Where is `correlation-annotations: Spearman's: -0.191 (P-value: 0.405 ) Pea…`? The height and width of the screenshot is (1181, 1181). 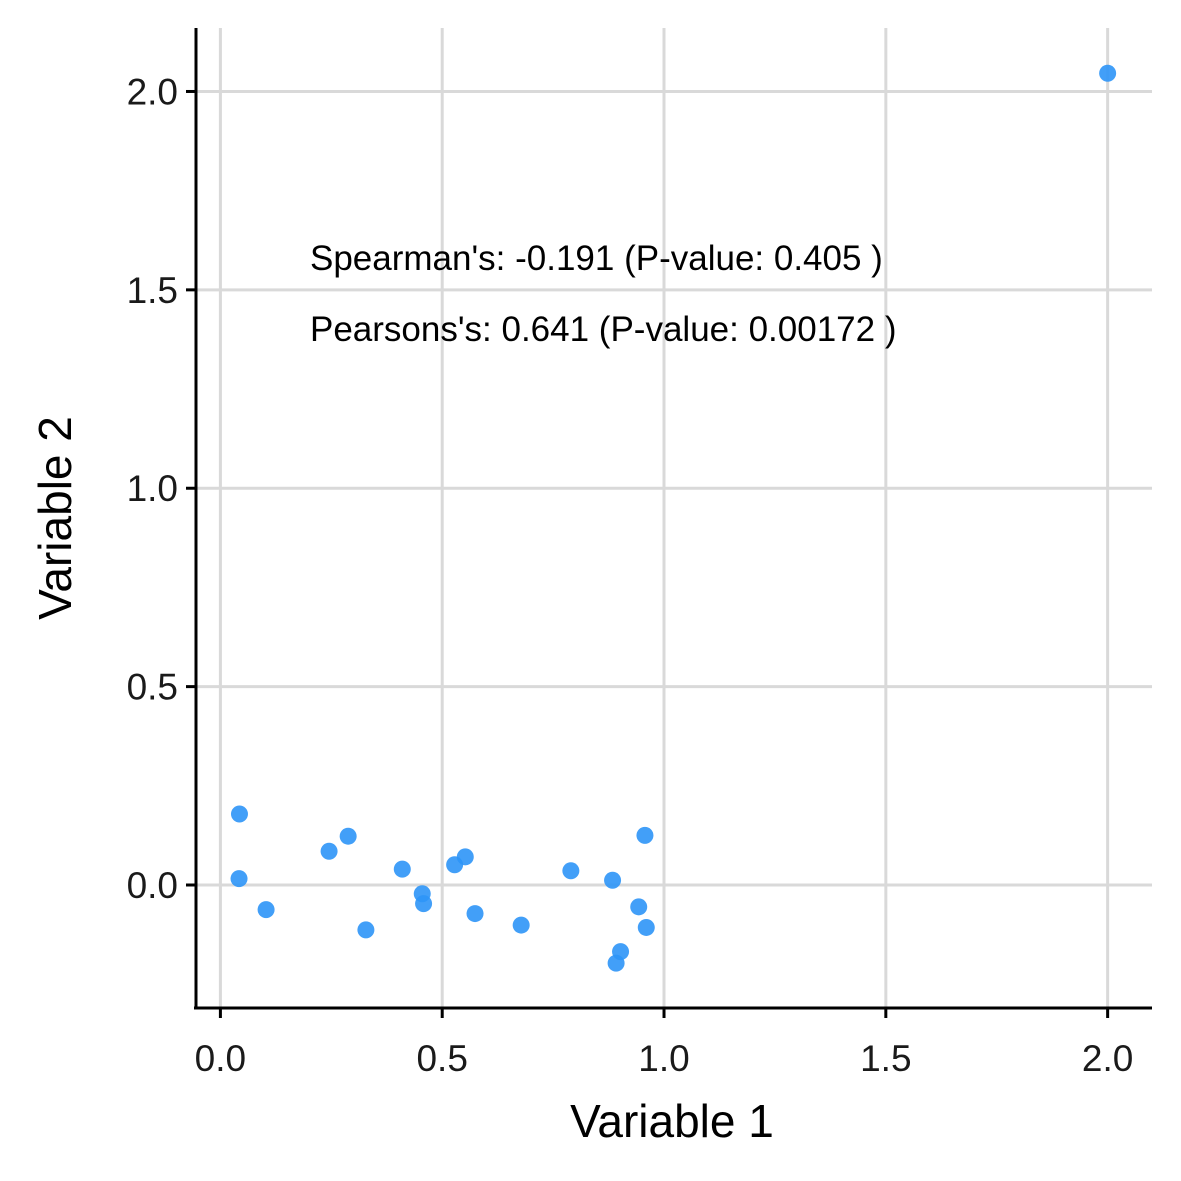
correlation-annotations: Spearman's: -0.191 (P-value: 0.405 ) Pea… is located at coordinates (603, 294).